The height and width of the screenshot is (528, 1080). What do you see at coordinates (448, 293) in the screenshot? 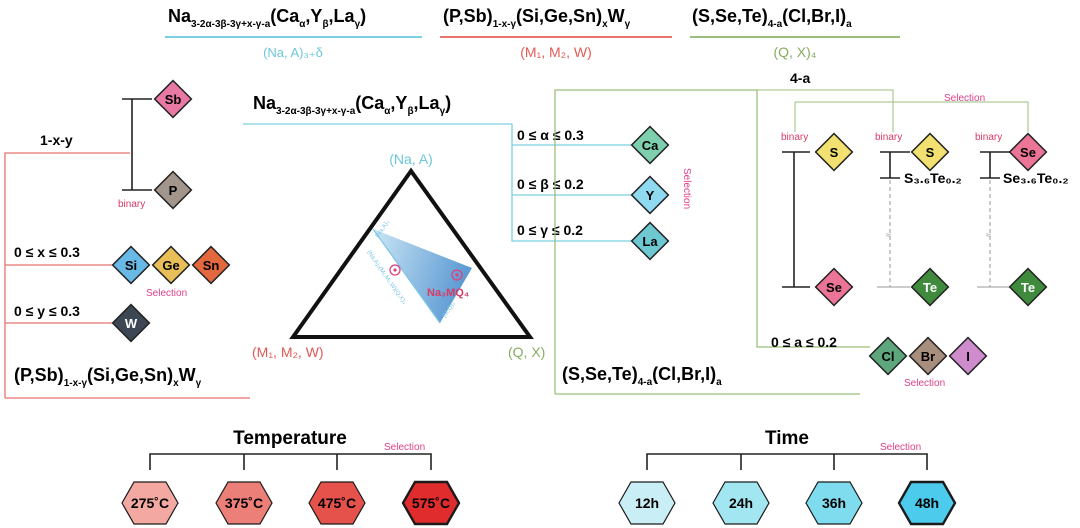
I see `target-label: Na₃MQ₄` at bounding box center [448, 293].